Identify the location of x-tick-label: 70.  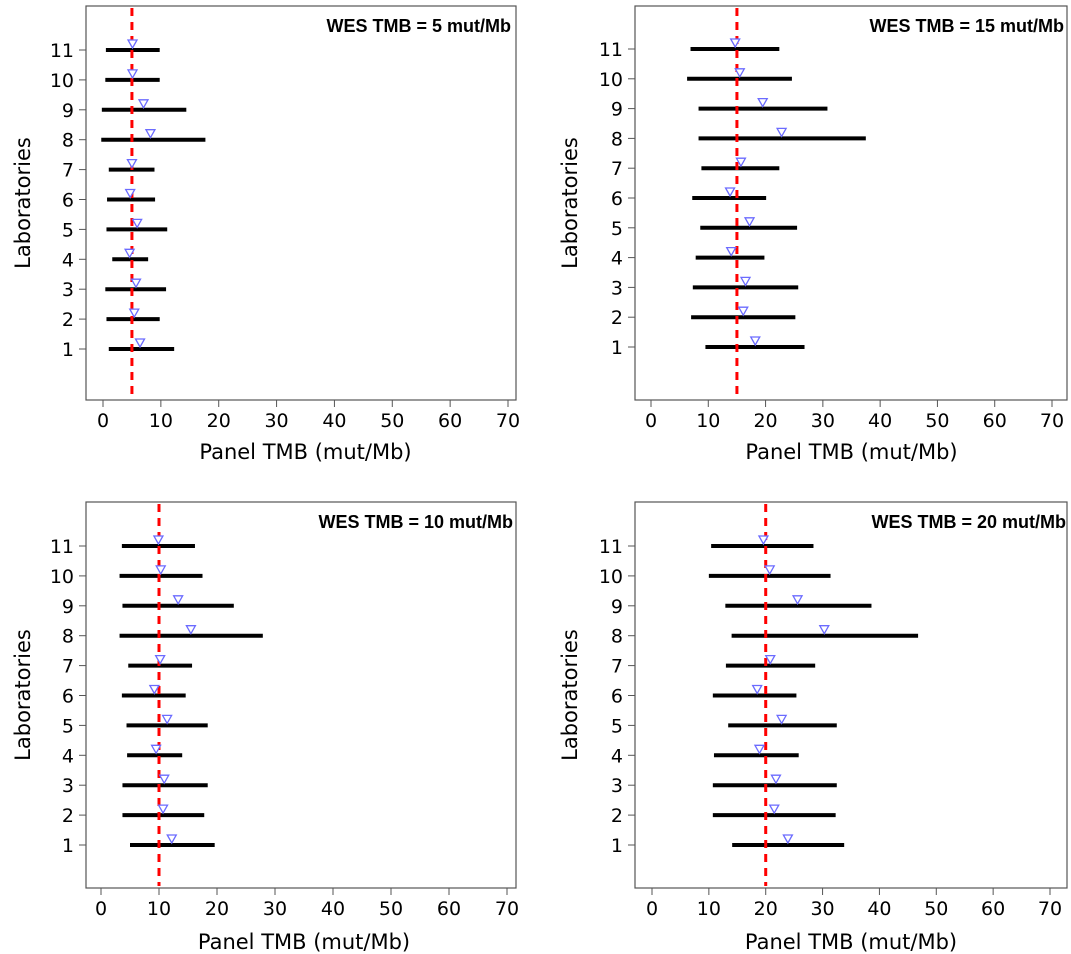
(508, 421).